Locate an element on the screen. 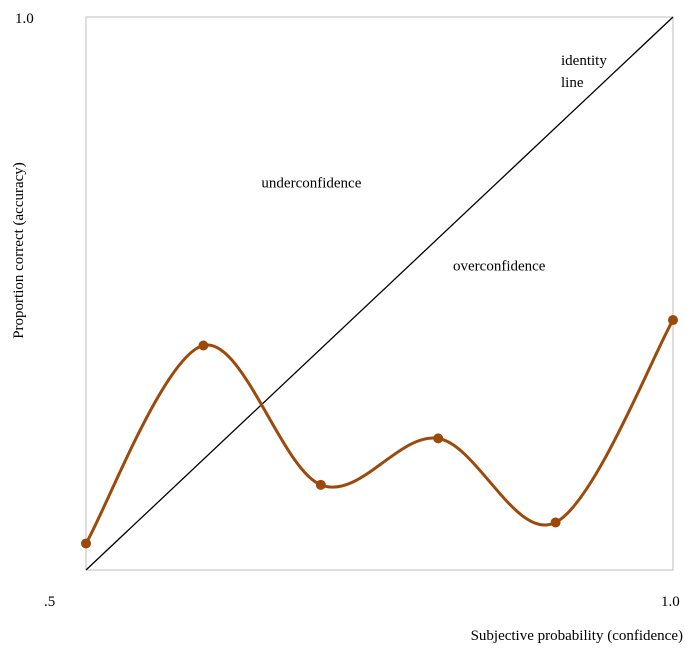 Image resolution: width=685 pixels, height=648 pixels. y-tick-label-max: 1.0 is located at coordinates (24, 19).